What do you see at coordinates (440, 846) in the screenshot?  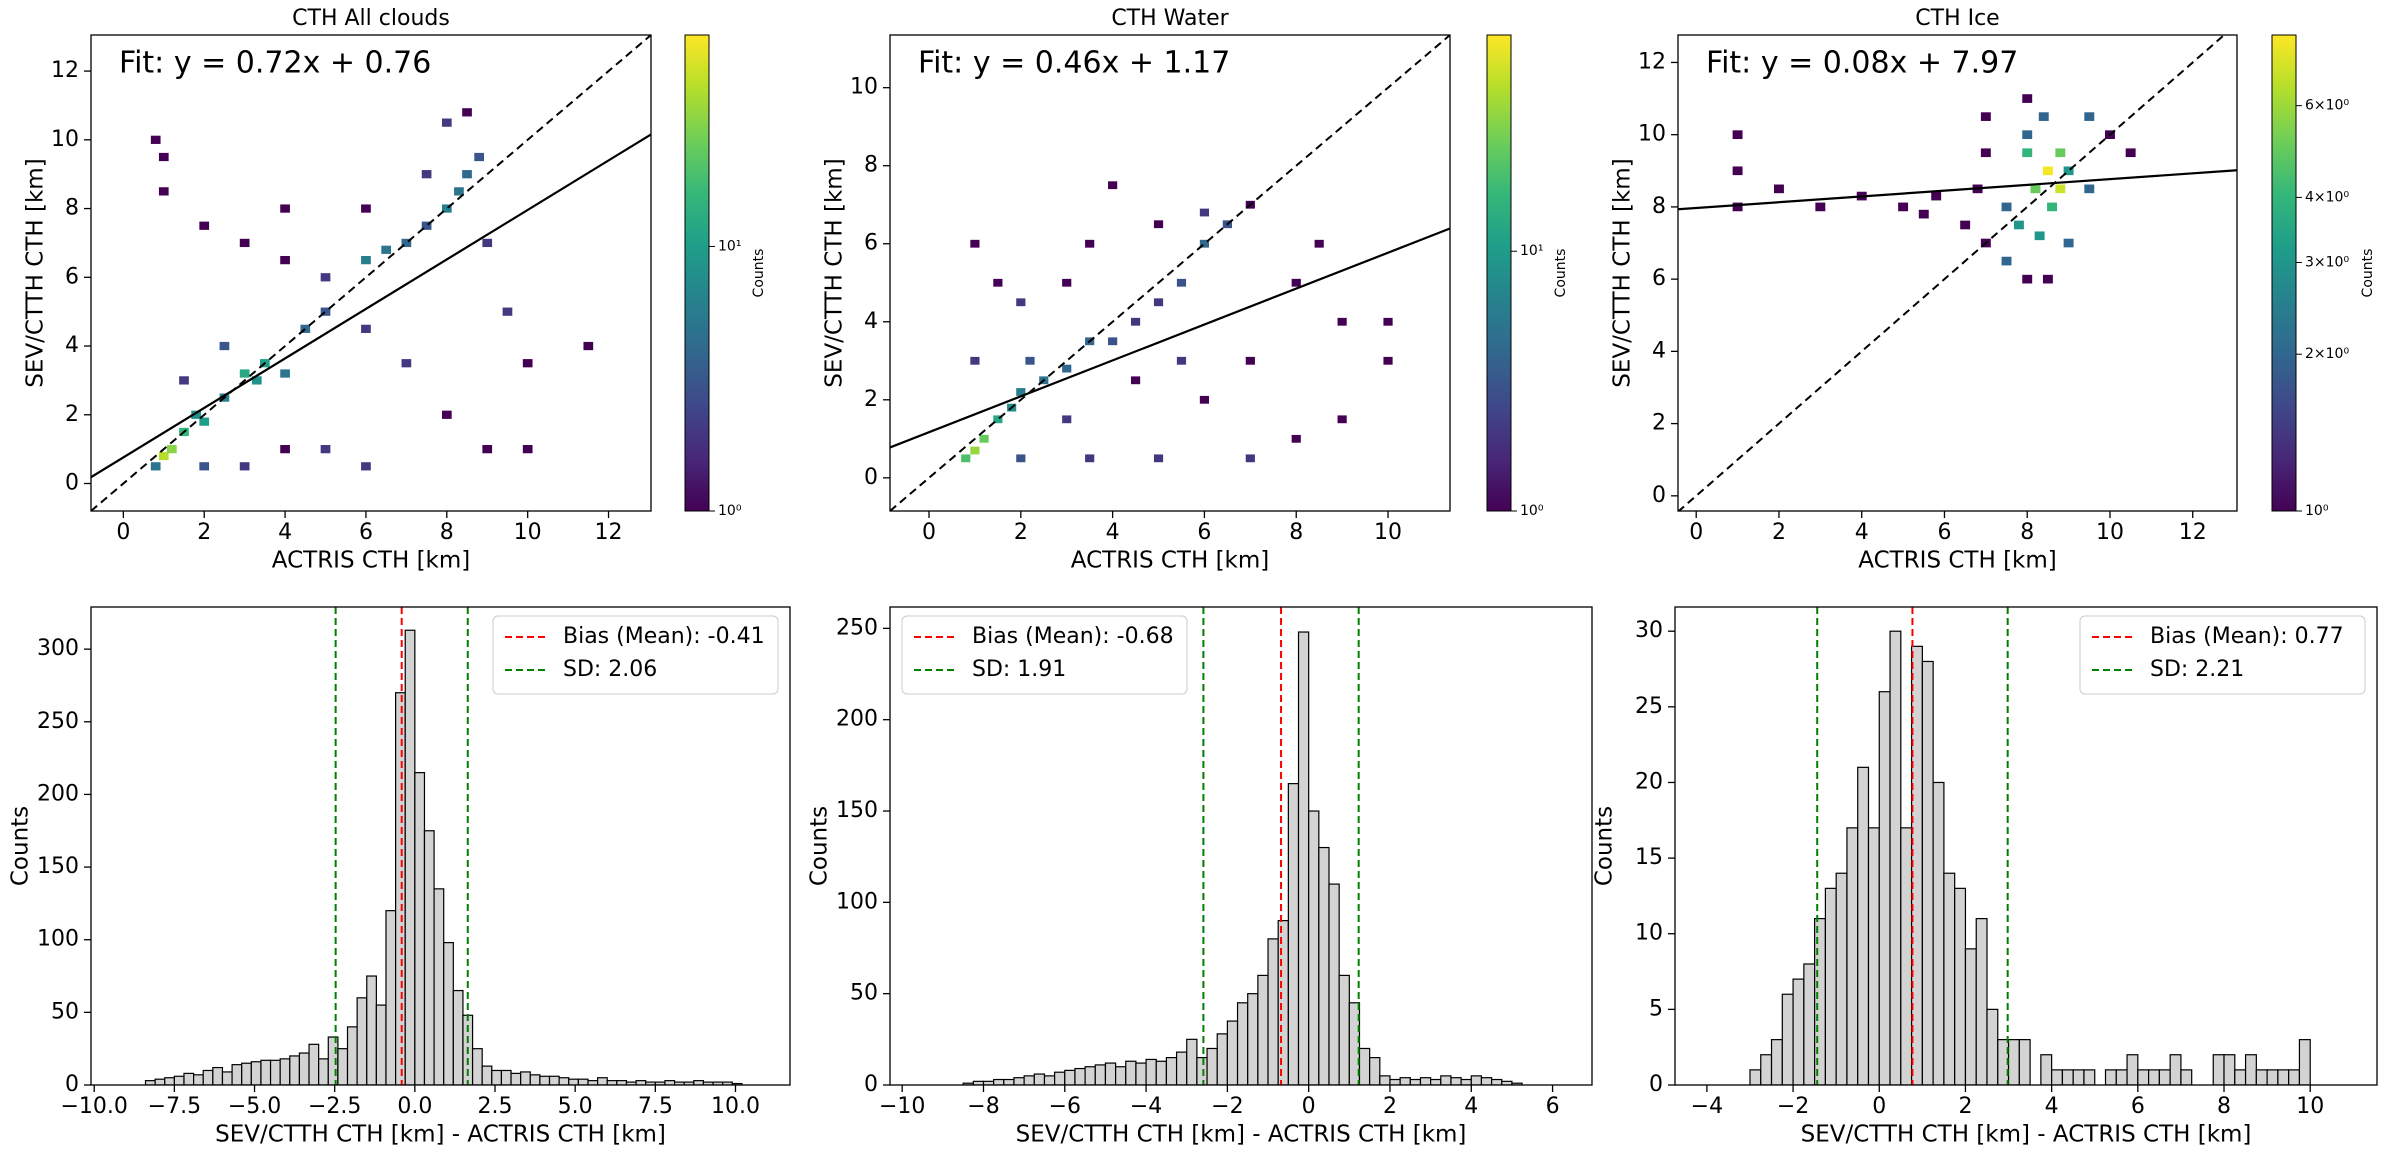 I see `axes-frame` at bounding box center [440, 846].